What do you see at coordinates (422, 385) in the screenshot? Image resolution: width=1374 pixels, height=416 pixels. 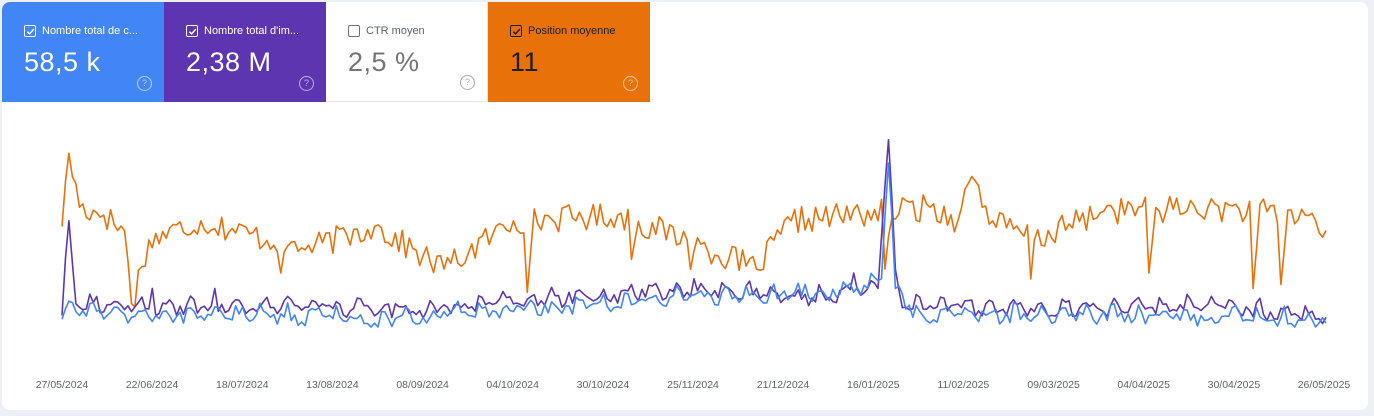 I see `x-tick-label: 08/09/2024` at bounding box center [422, 385].